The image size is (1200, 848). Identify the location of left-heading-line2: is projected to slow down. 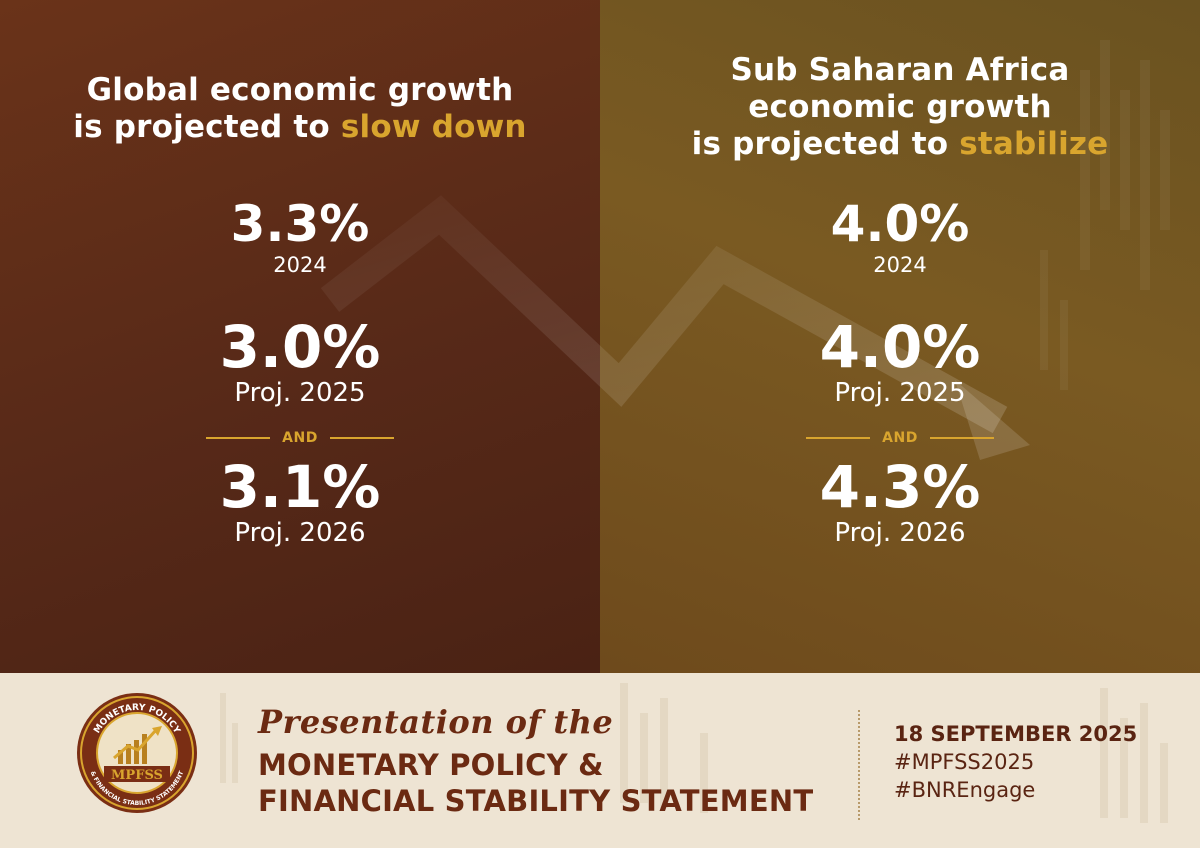
(300, 127).